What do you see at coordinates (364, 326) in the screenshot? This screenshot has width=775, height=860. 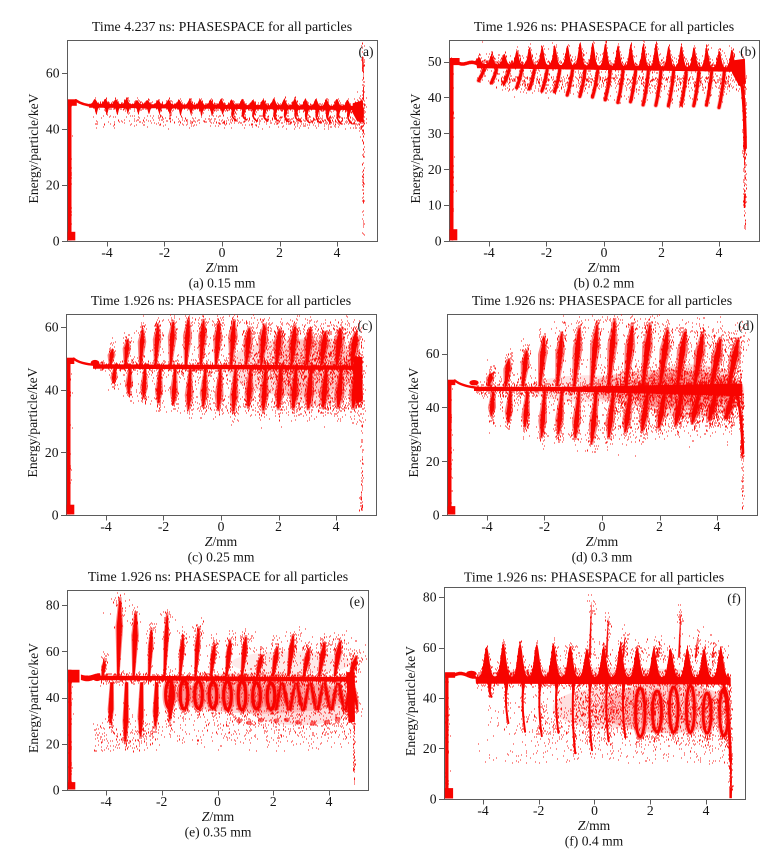 I see `svg-text: (c)` at bounding box center [364, 326].